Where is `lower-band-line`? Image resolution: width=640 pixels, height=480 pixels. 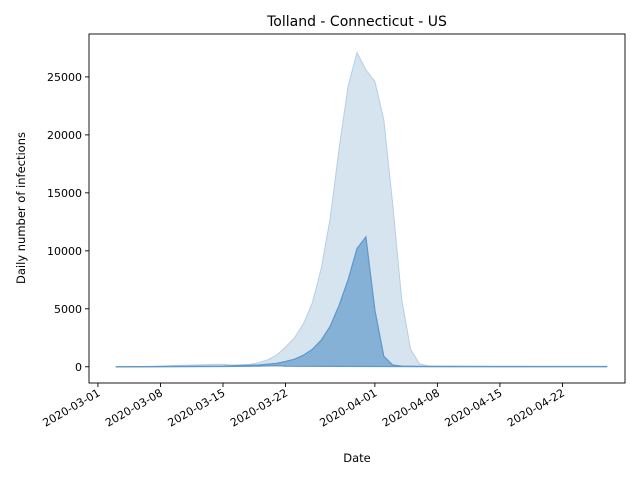 lower-band-line is located at coordinates (361, 366).